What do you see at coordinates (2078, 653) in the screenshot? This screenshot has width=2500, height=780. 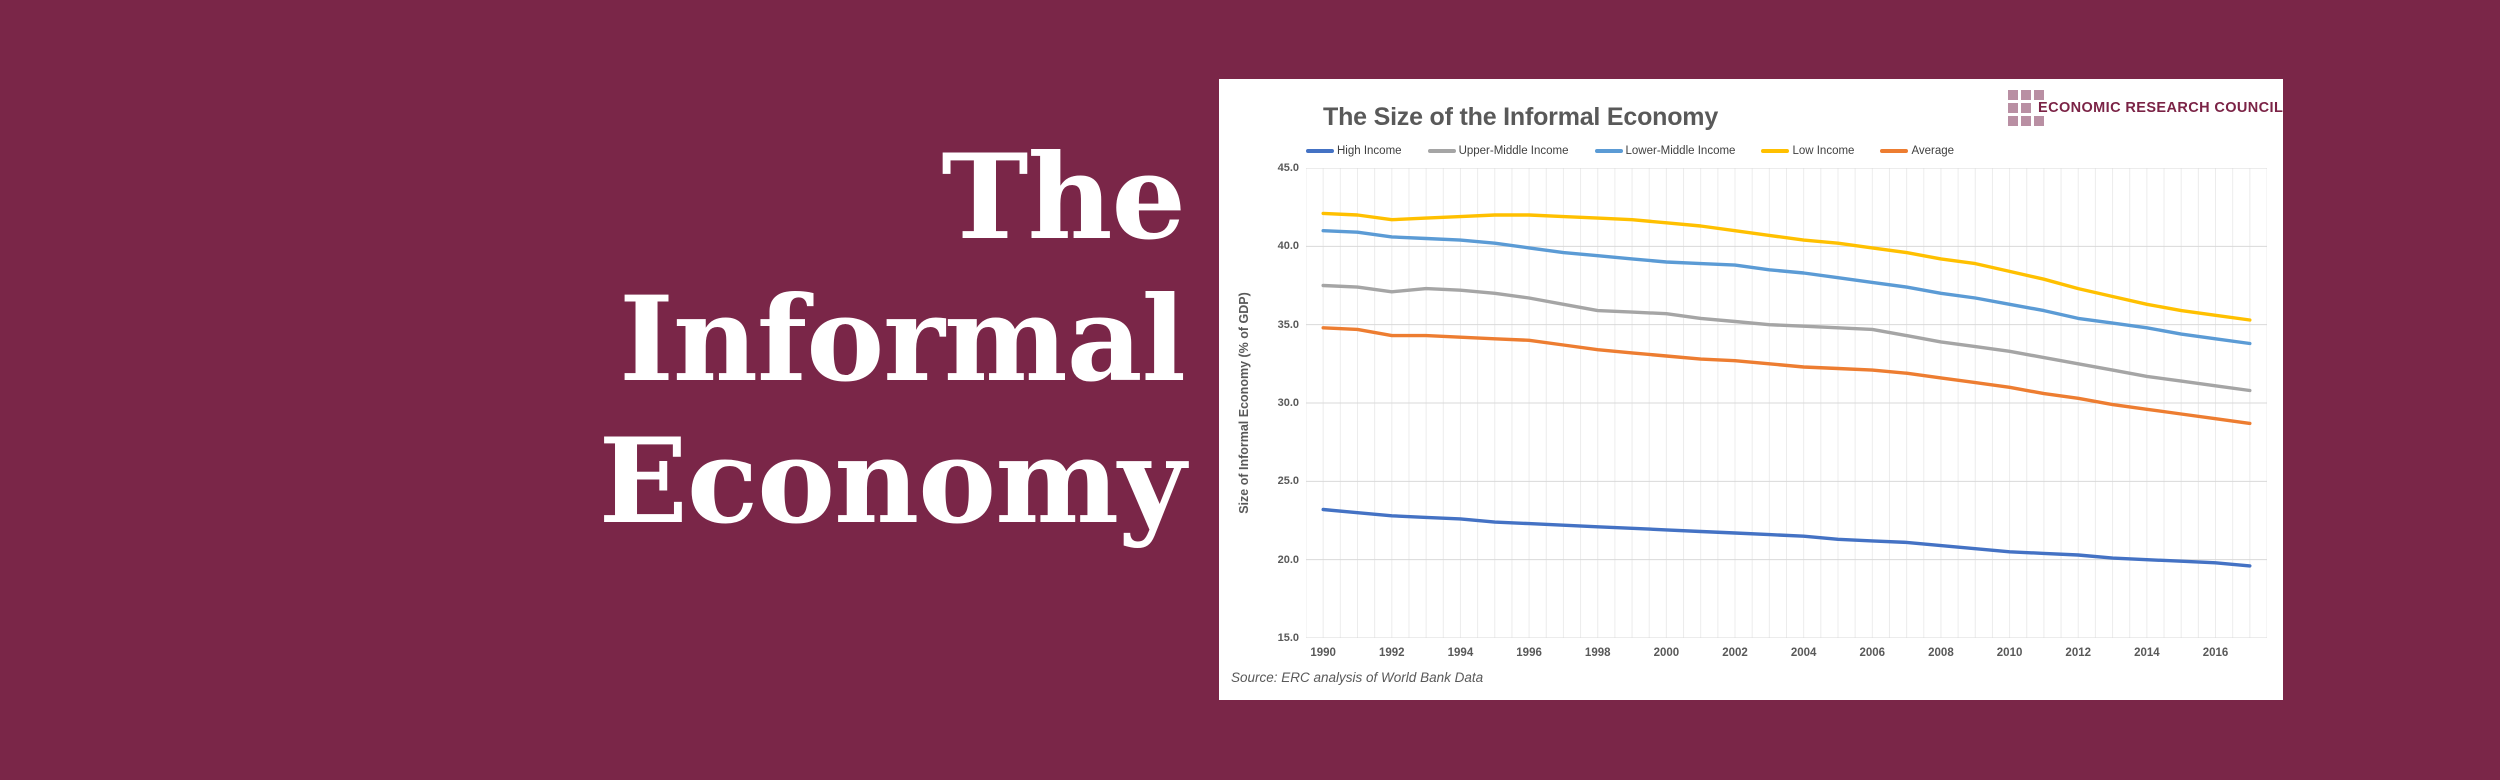 I see `x-tick-label: 2012` at bounding box center [2078, 653].